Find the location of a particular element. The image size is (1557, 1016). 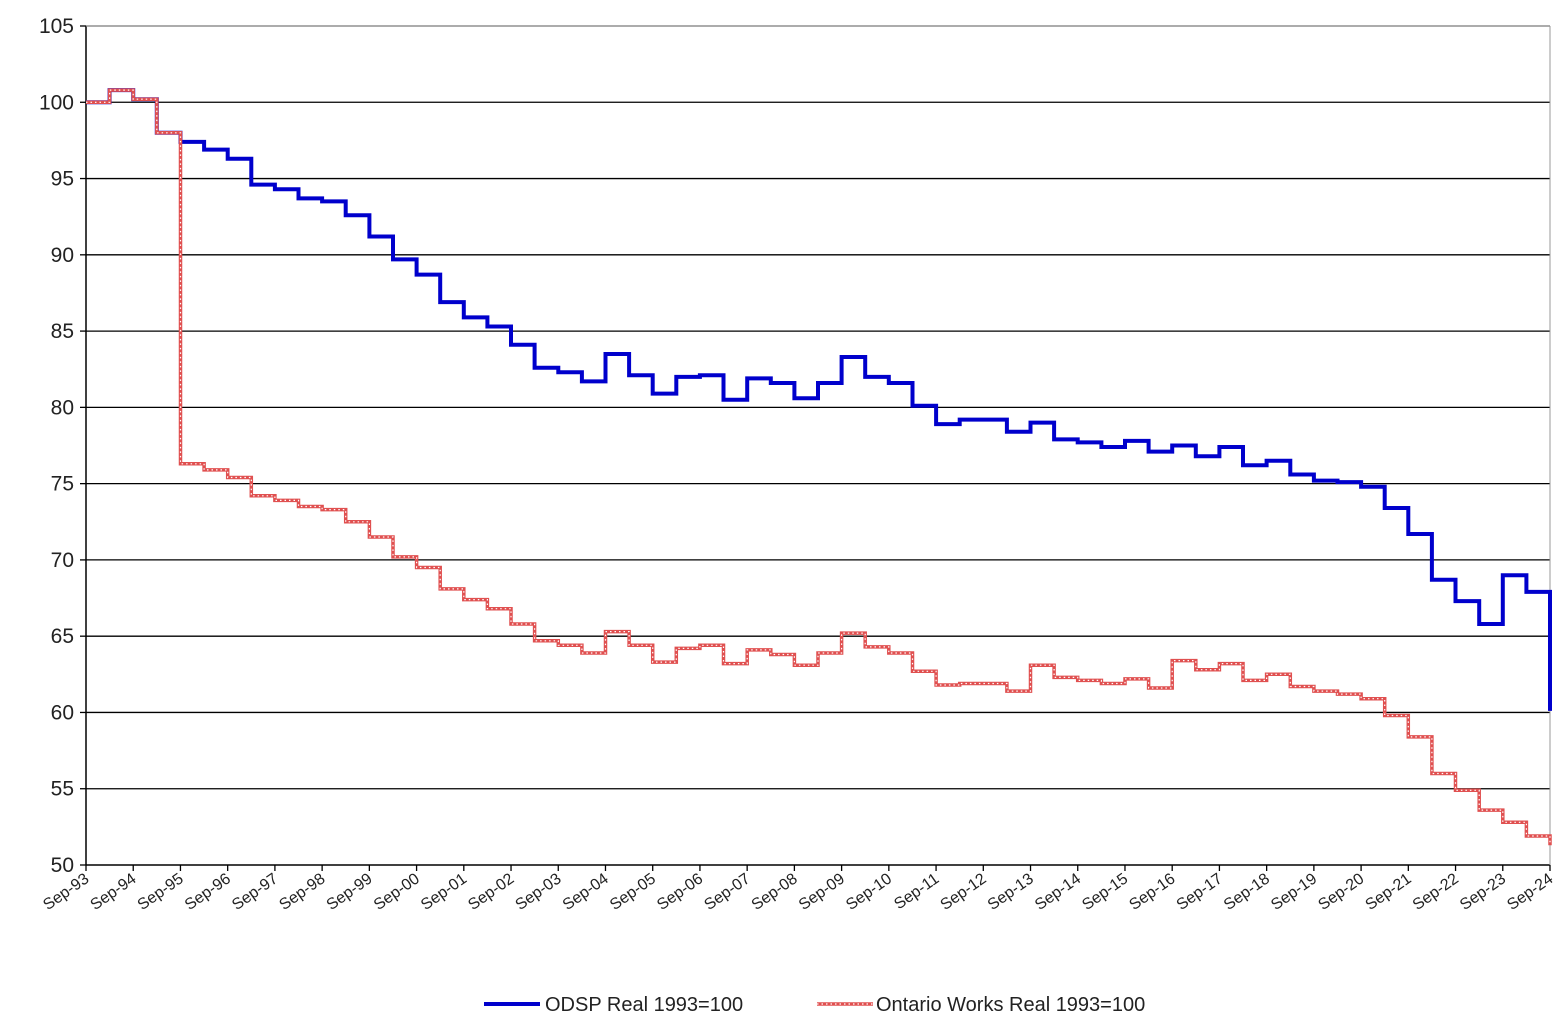

x-tick-label: Sep-16 is located at coordinates (1152, 892).